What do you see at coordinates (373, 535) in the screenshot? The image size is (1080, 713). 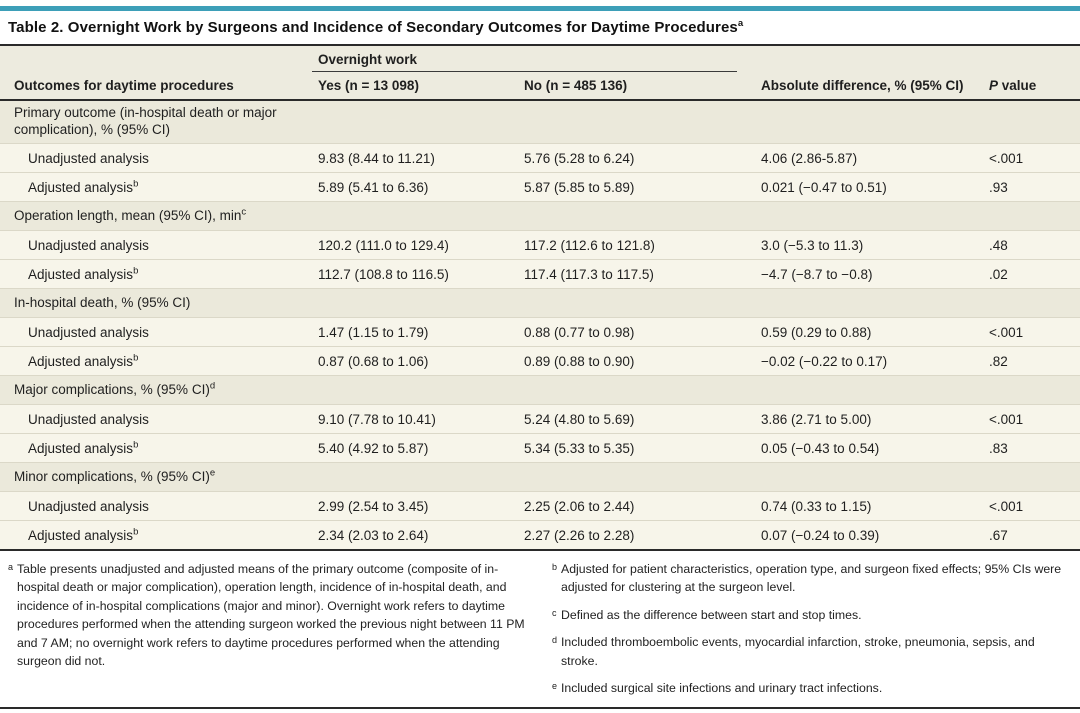 I see `cell-yes: 2.34 (2.03 to 2.64)` at bounding box center [373, 535].